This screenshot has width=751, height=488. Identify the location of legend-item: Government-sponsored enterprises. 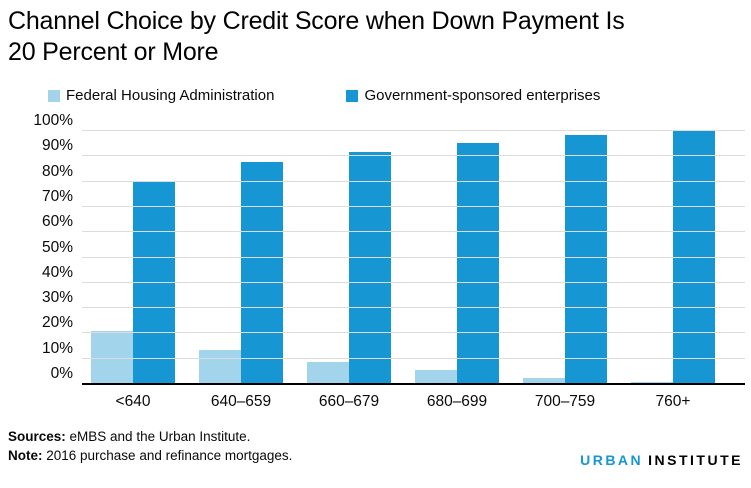
(473, 95).